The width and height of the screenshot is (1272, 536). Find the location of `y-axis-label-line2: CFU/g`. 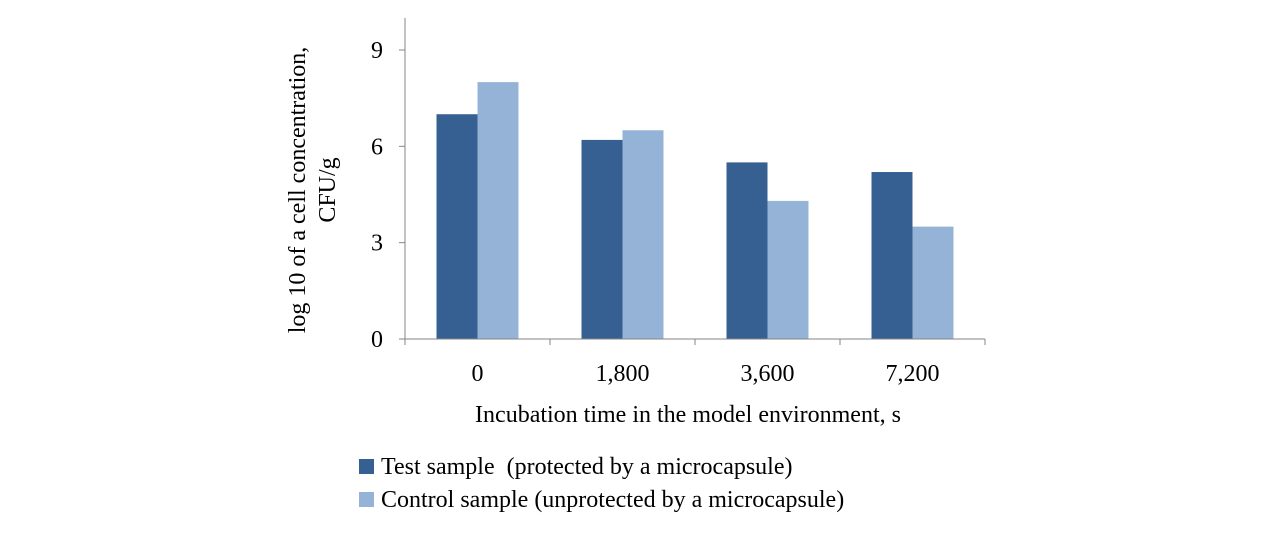

y-axis-label-line2: CFU/g is located at coordinates (328, 189).